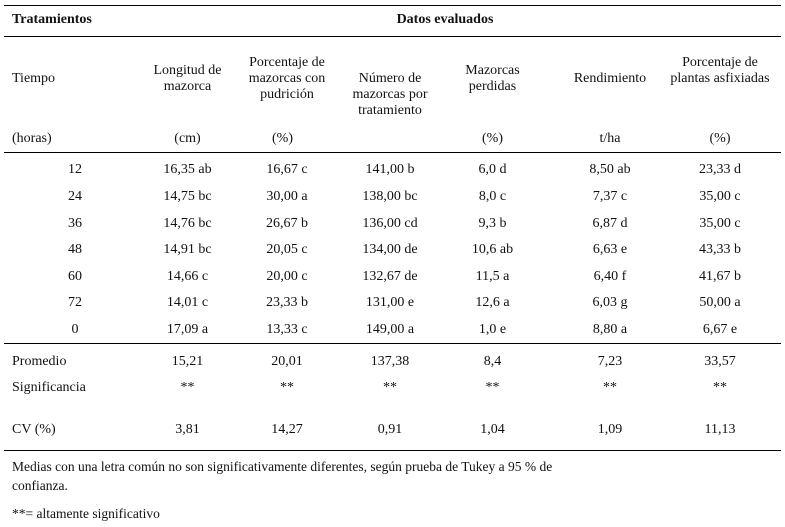 The width and height of the screenshot is (785, 527). I want to click on value-cell: 41,67 b, so click(720, 276).